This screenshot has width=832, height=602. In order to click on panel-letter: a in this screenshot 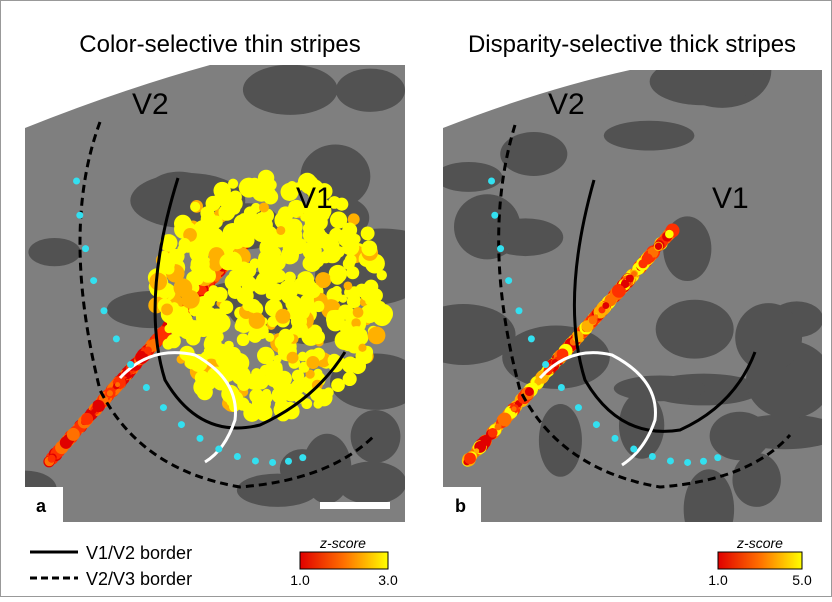, I will do `click(41, 506)`.